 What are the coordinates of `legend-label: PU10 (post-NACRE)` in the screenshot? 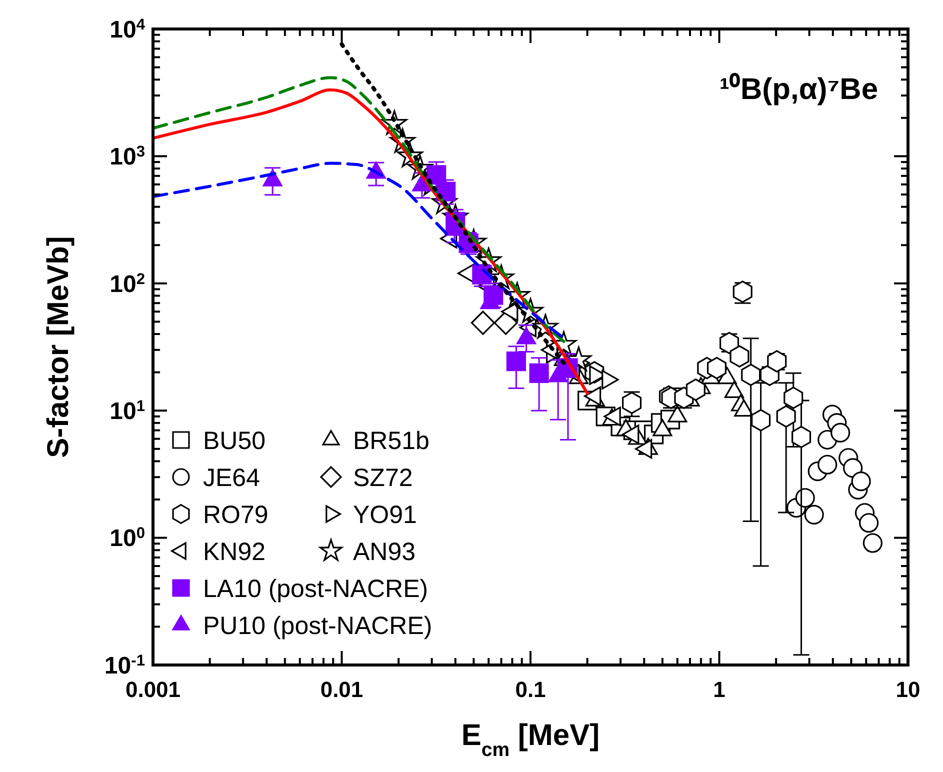 It's located at (317, 626).